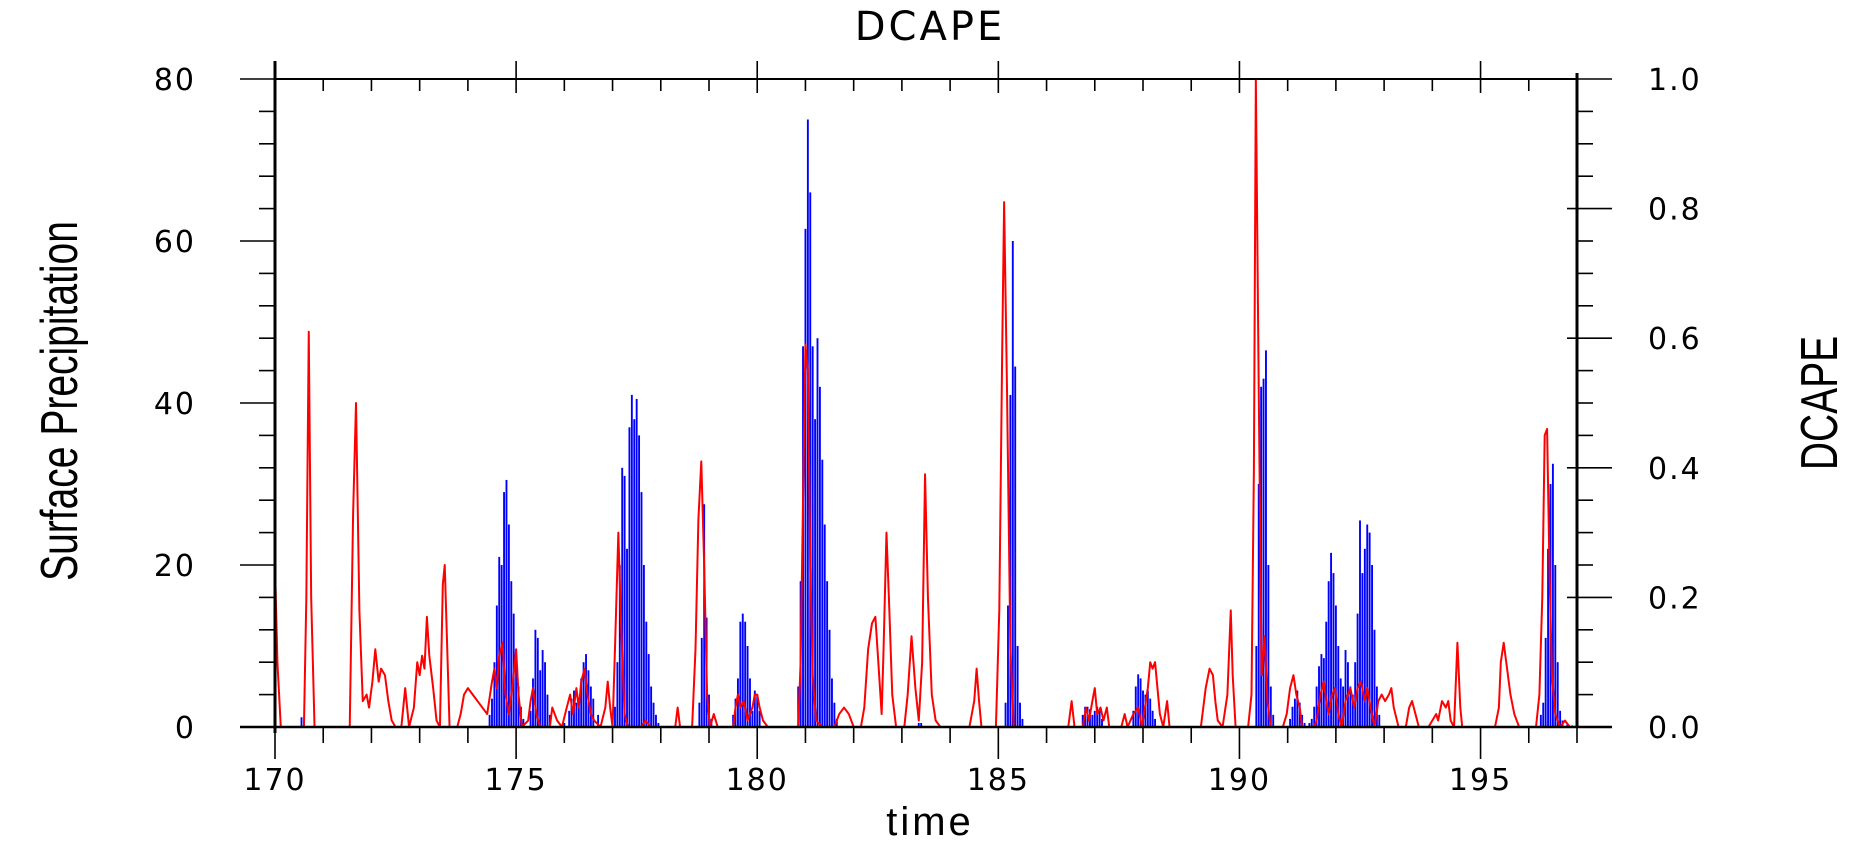 Image resolution: width=1853 pixels, height=841 pixels. Describe the element at coordinates (175, 80) in the screenshot. I see `y-tick-label: 80` at that location.